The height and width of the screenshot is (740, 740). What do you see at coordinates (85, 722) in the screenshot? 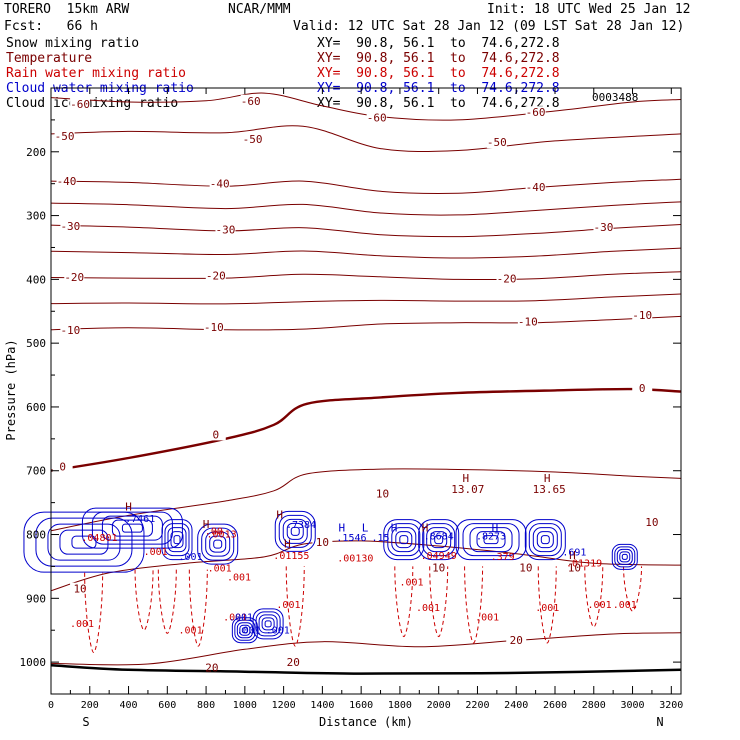
I see `south-label: S` at bounding box center [85, 722].